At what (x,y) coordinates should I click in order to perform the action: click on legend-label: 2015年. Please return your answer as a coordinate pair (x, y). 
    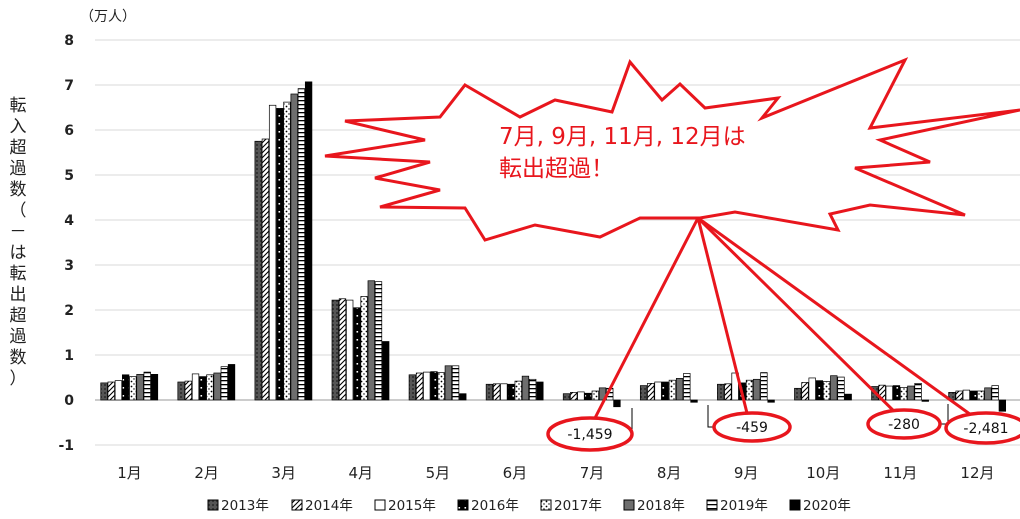
    Looking at the image, I should click on (412, 506).